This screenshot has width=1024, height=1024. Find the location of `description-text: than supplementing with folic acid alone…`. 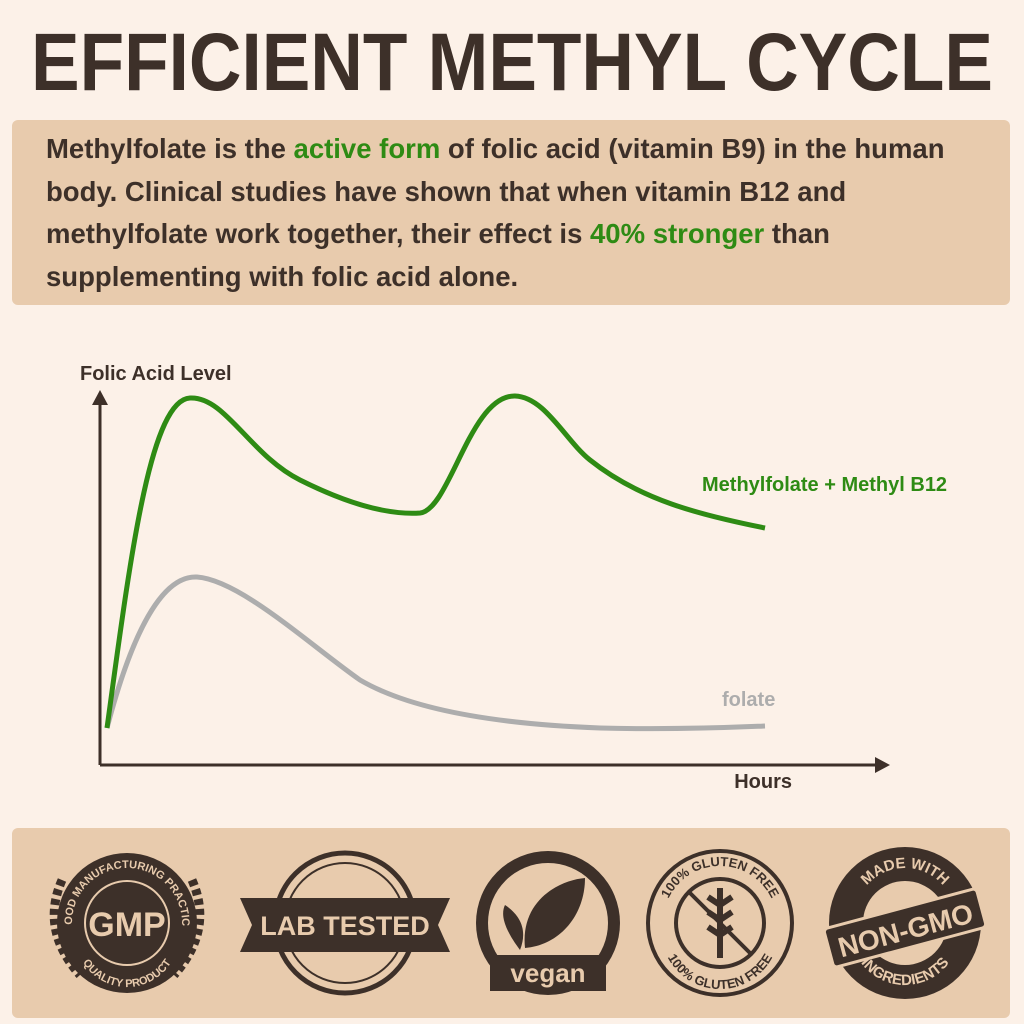

description-text: than supplementing with folic acid alone… is located at coordinates (438, 255).